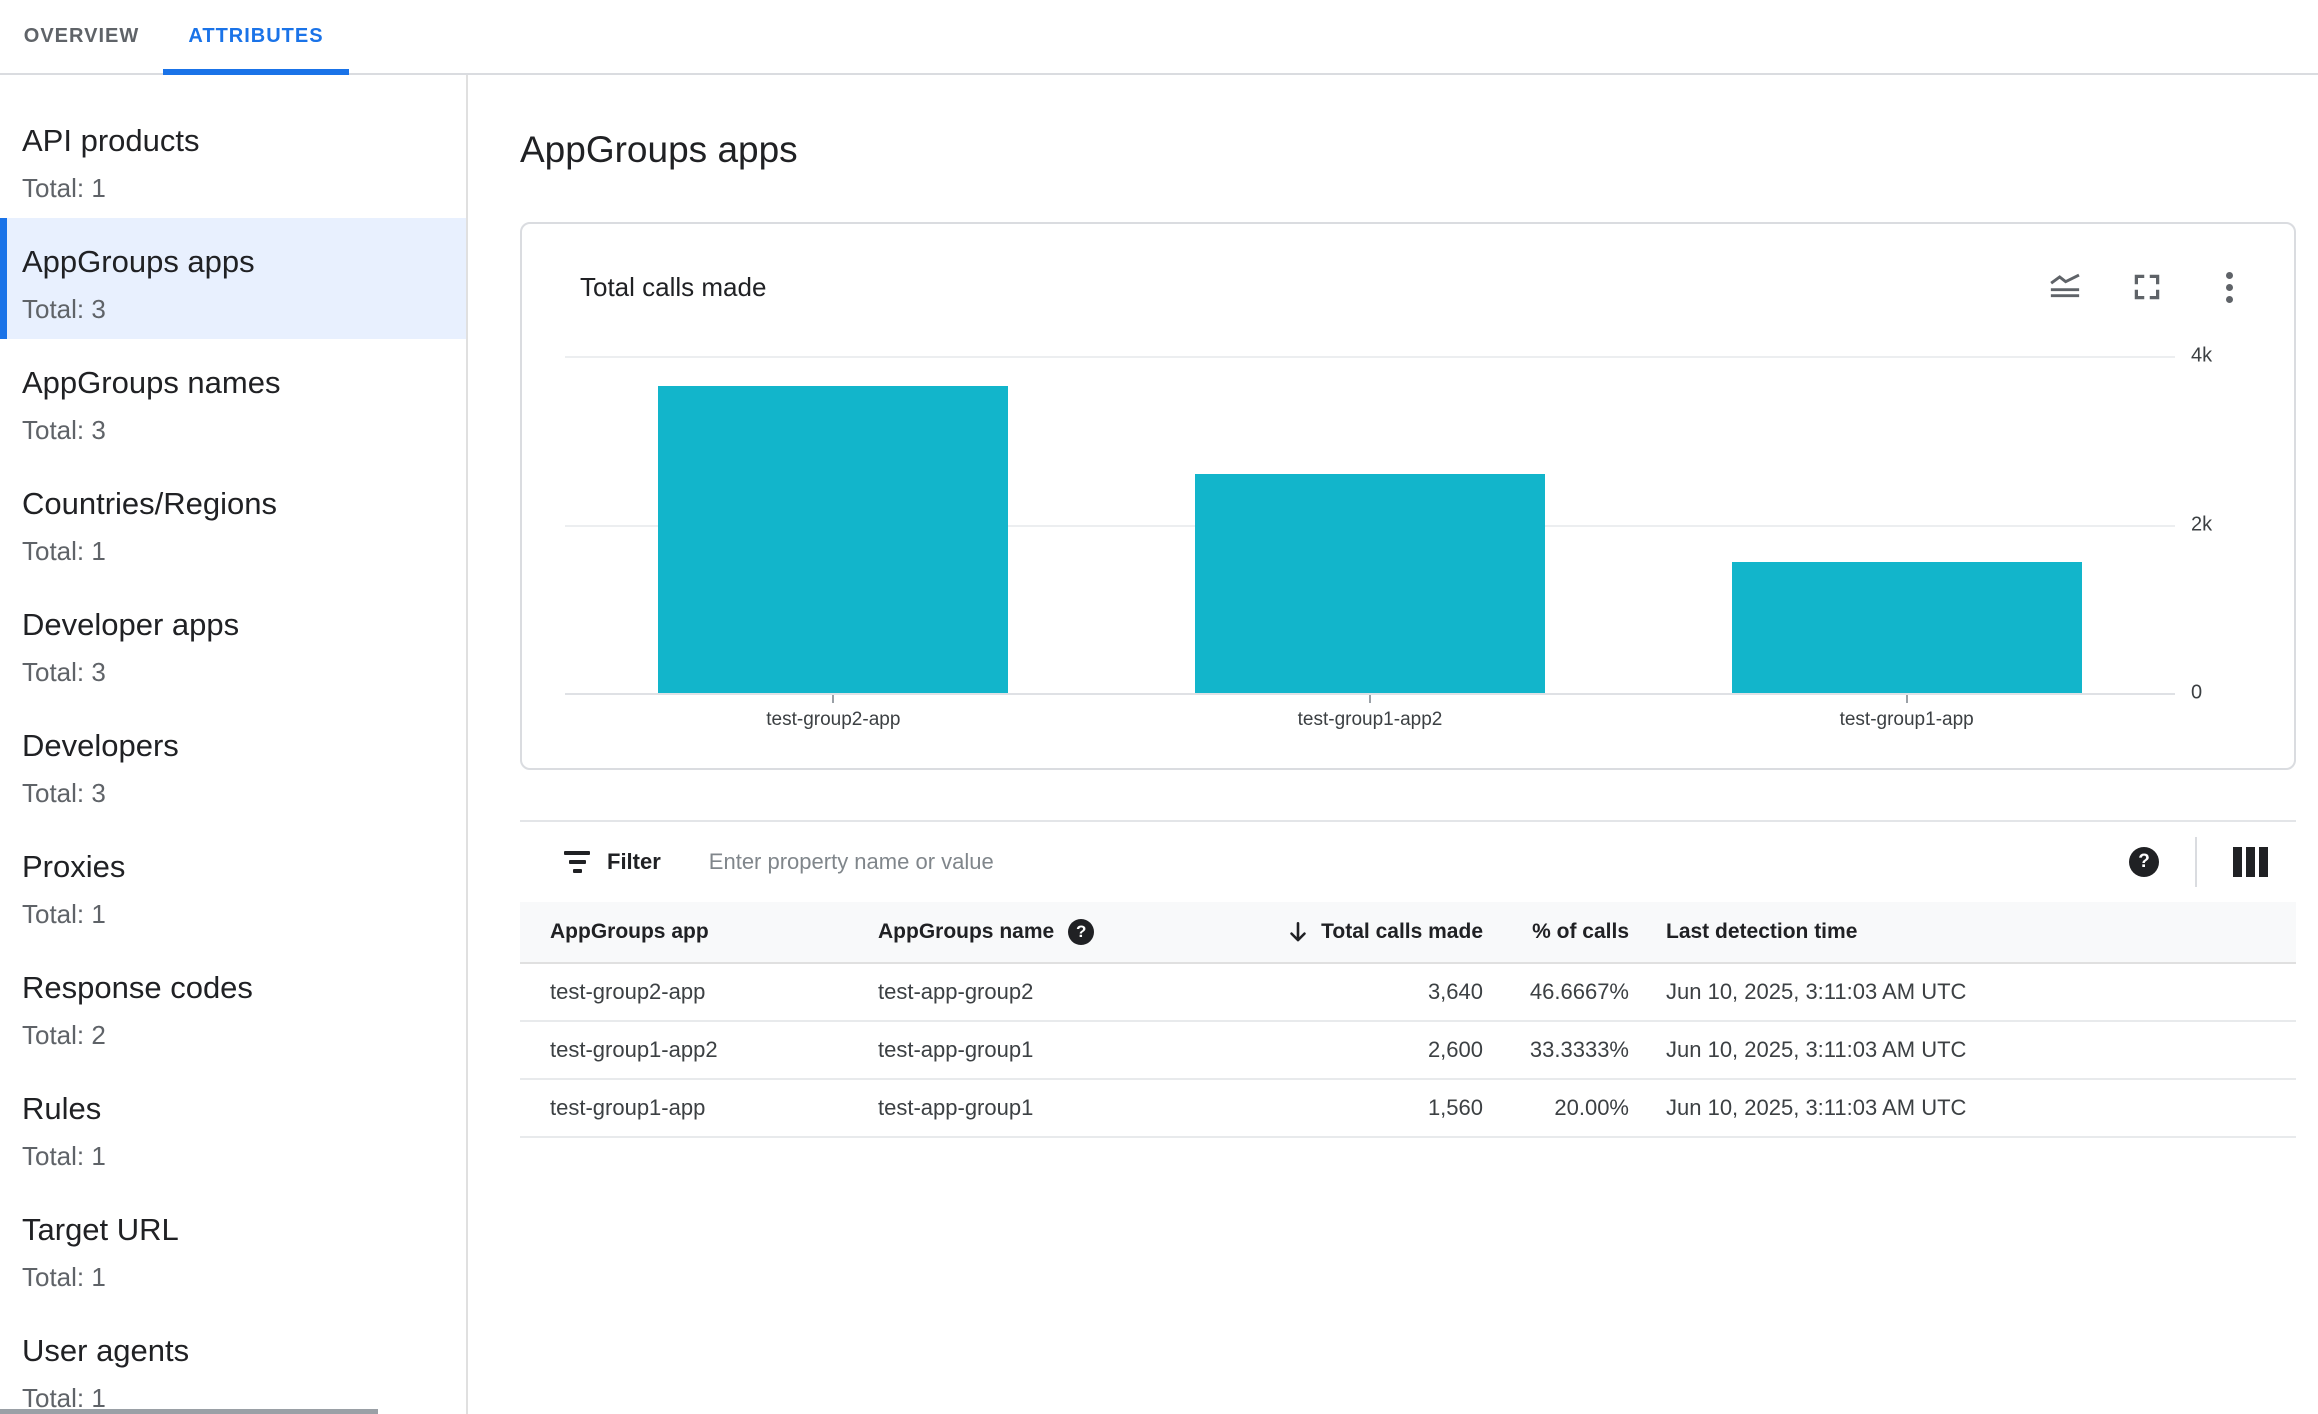  What do you see at coordinates (1343, 932) in the screenshot?
I see `column-header-total-calls: Total calls made` at bounding box center [1343, 932].